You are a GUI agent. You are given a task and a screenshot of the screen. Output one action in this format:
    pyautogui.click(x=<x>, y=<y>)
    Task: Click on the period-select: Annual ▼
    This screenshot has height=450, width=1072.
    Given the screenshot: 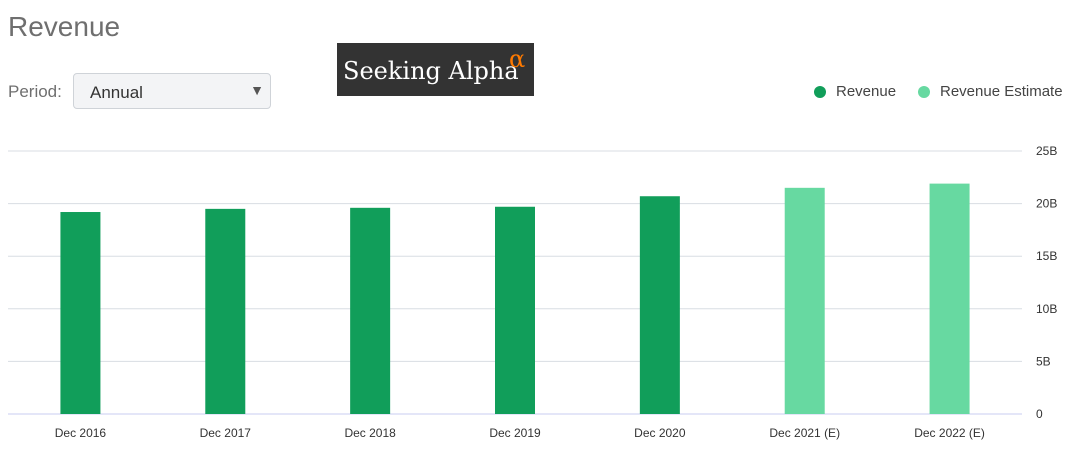 What is the action you would take?
    pyautogui.click(x=172, y=91)
    